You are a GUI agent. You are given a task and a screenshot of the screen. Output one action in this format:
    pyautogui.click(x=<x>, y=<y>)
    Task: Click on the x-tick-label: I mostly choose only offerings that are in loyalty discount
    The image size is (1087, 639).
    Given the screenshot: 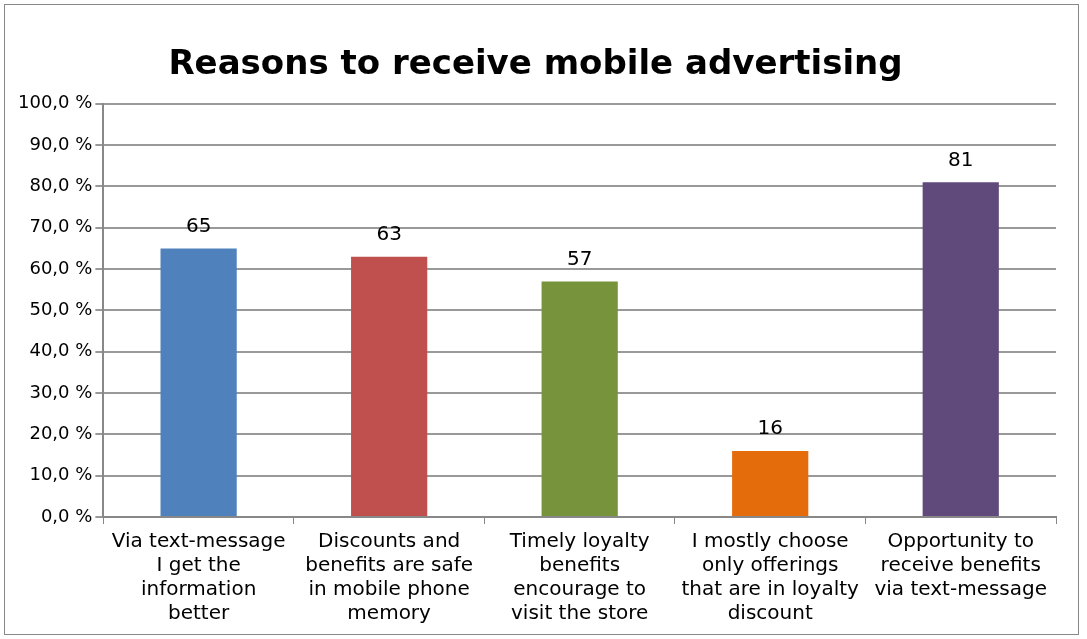 What is the action you would take?
    pyautogui.click(x=770, y=576)
    